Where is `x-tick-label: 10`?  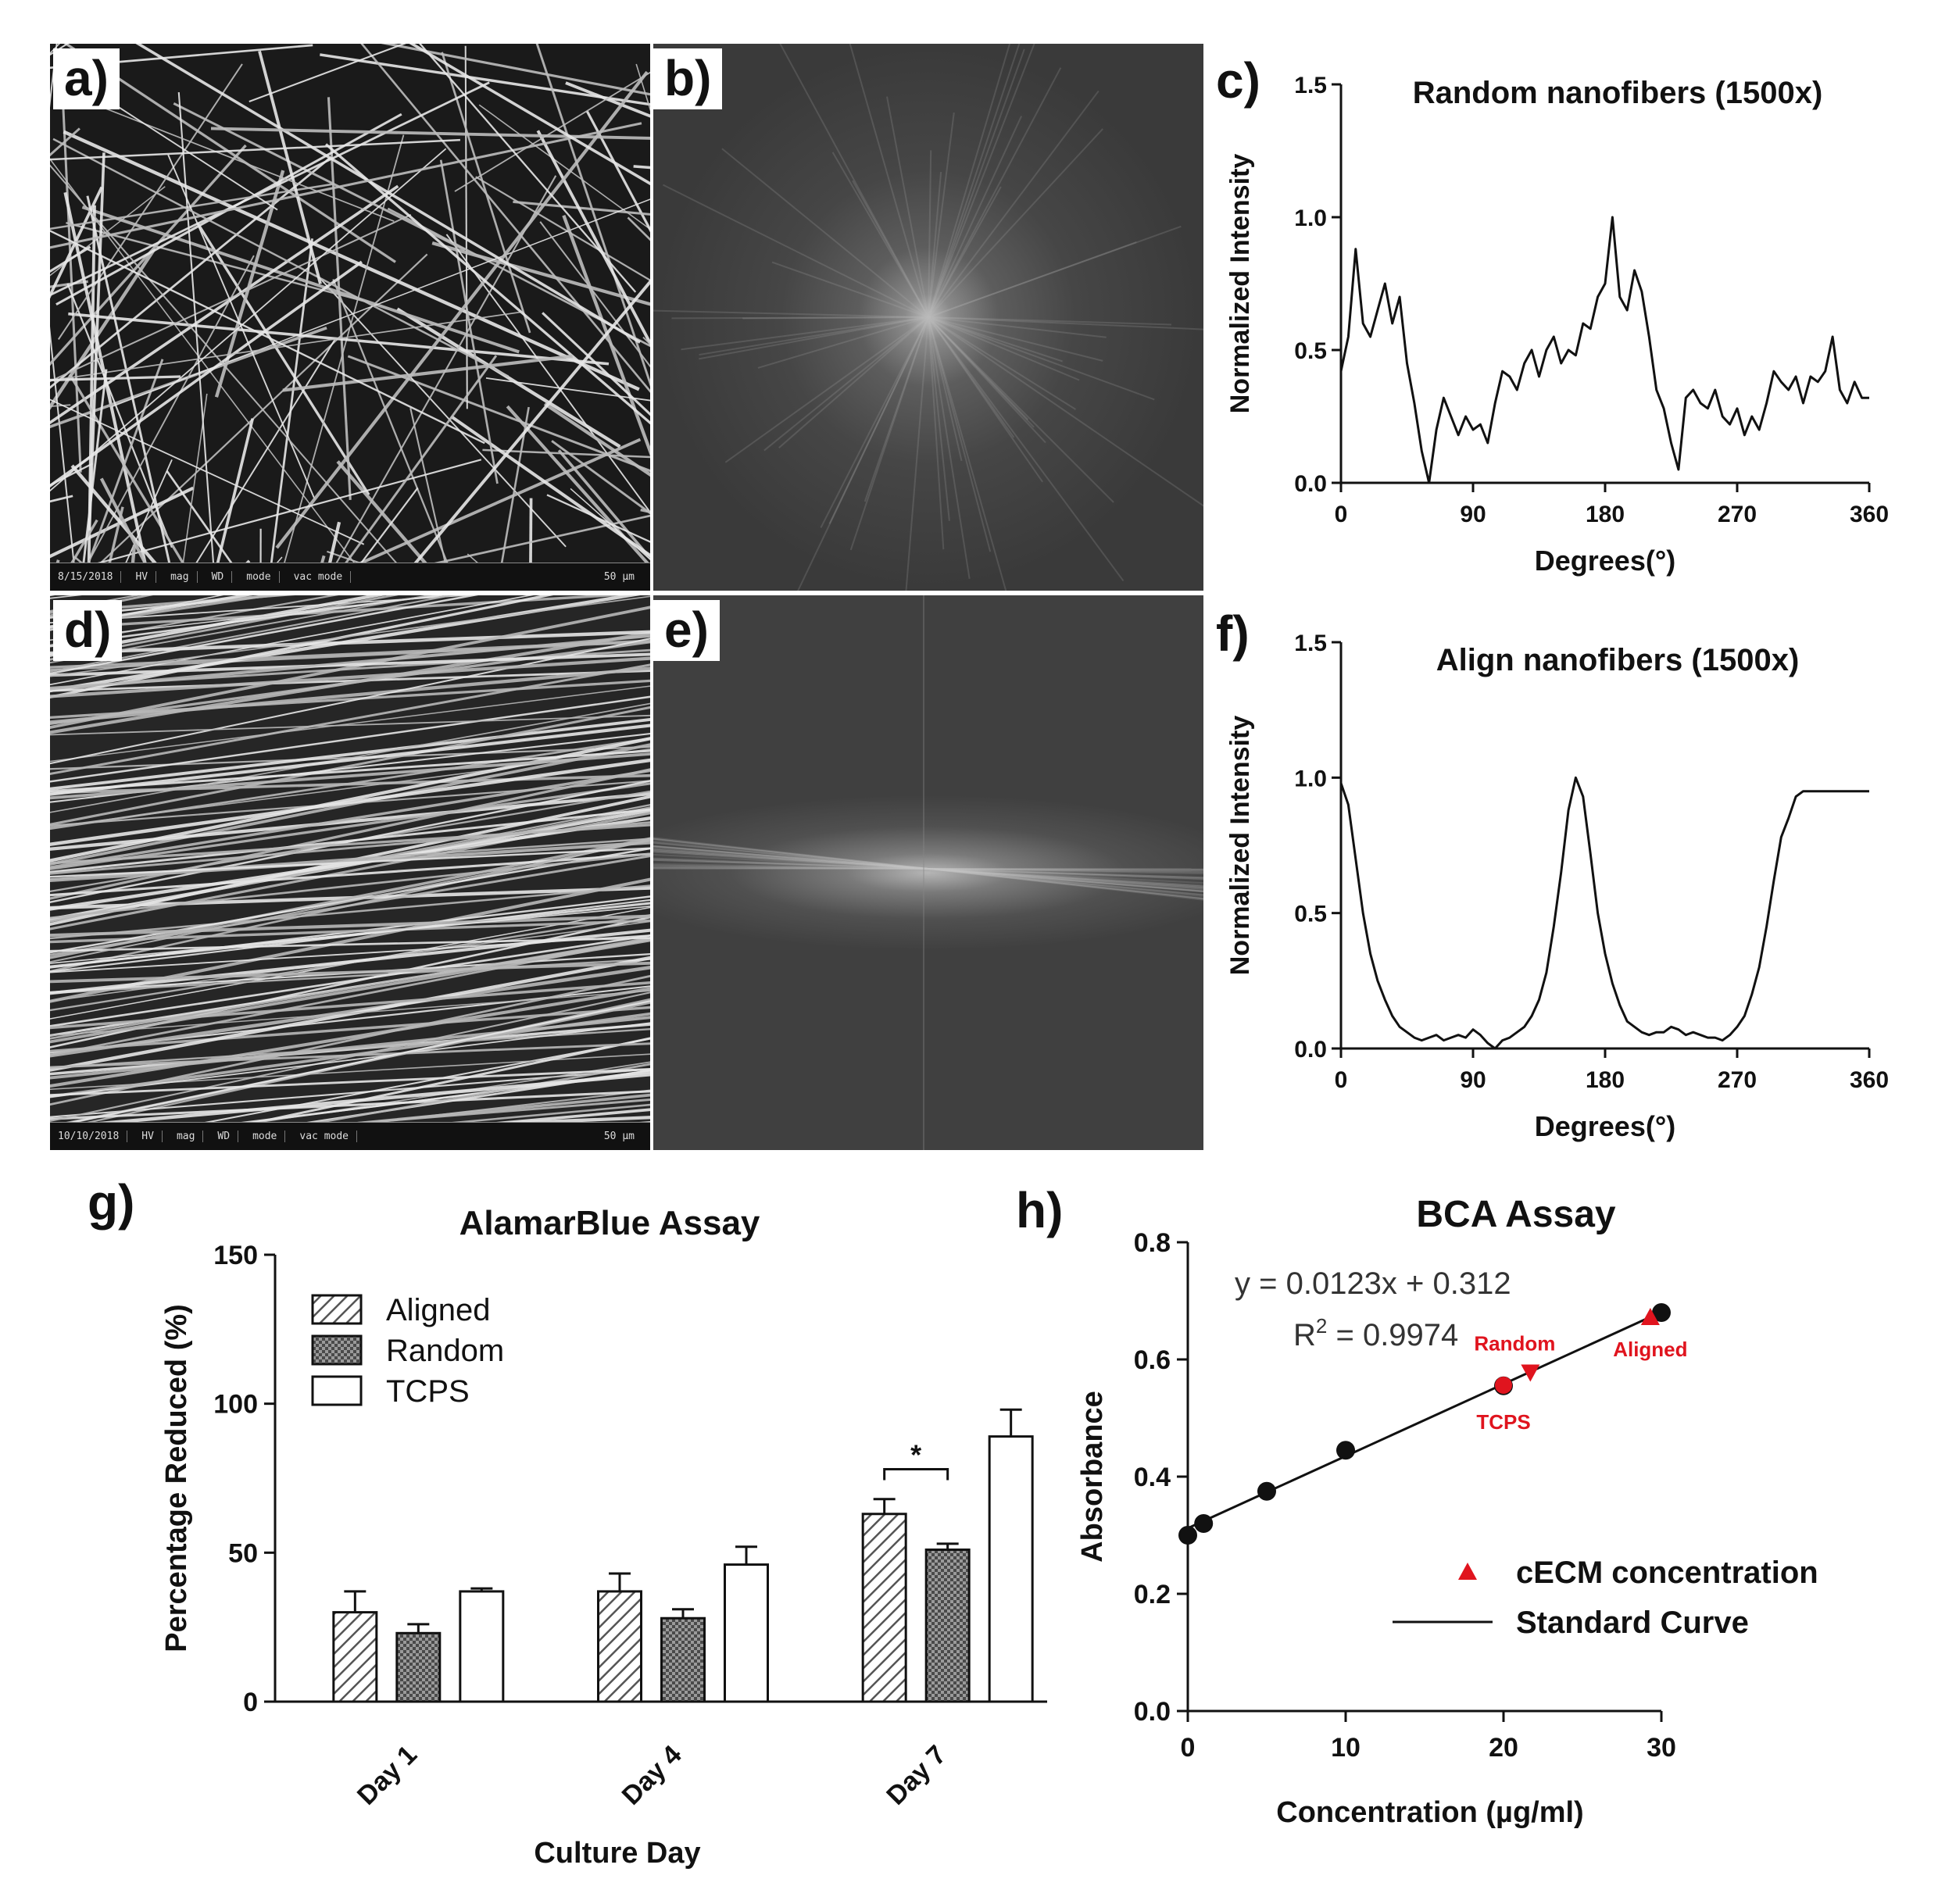
x-tick-label: 10 is located at coordinates (1346, 1748).